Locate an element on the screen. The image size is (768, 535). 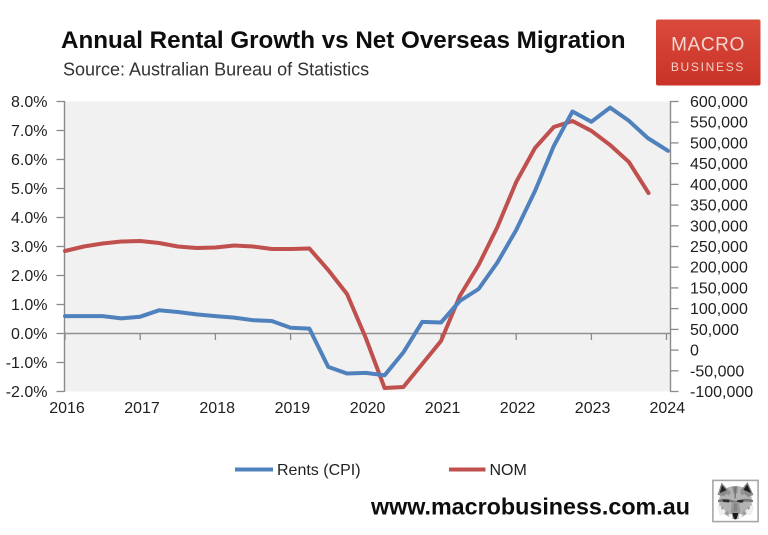
svg-text: 550,000 is located at coordinates (719, 123).